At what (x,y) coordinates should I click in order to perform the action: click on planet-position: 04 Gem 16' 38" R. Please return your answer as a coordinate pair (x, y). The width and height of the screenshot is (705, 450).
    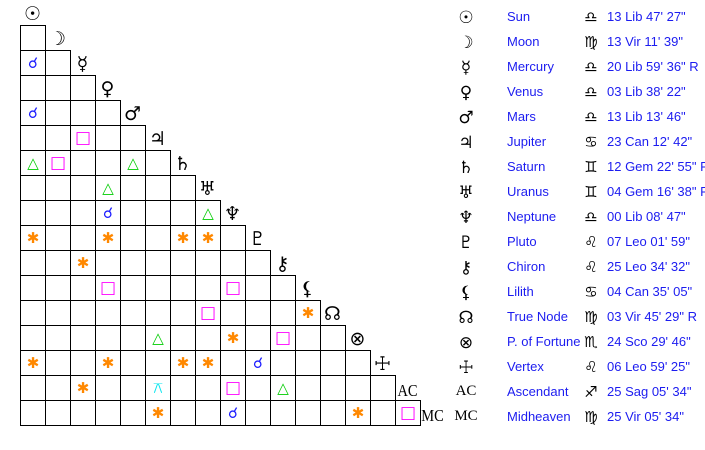
    Looking at the image, I should click on (656, 191).